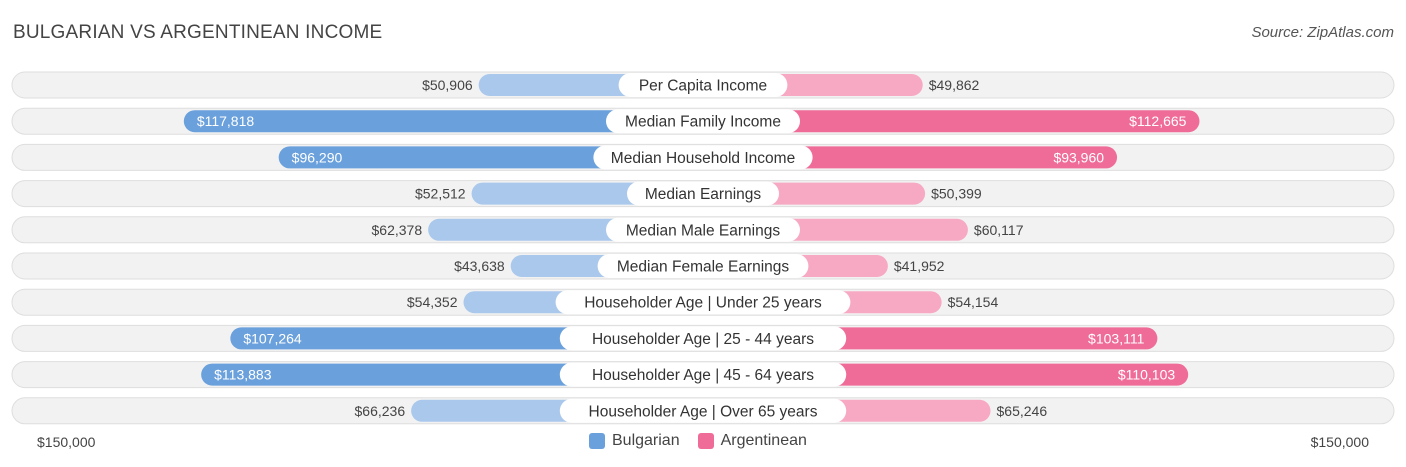 This screenshot has width=1406, height=467. I want to click on category-label: Per Capita Income, so click(703, 86).